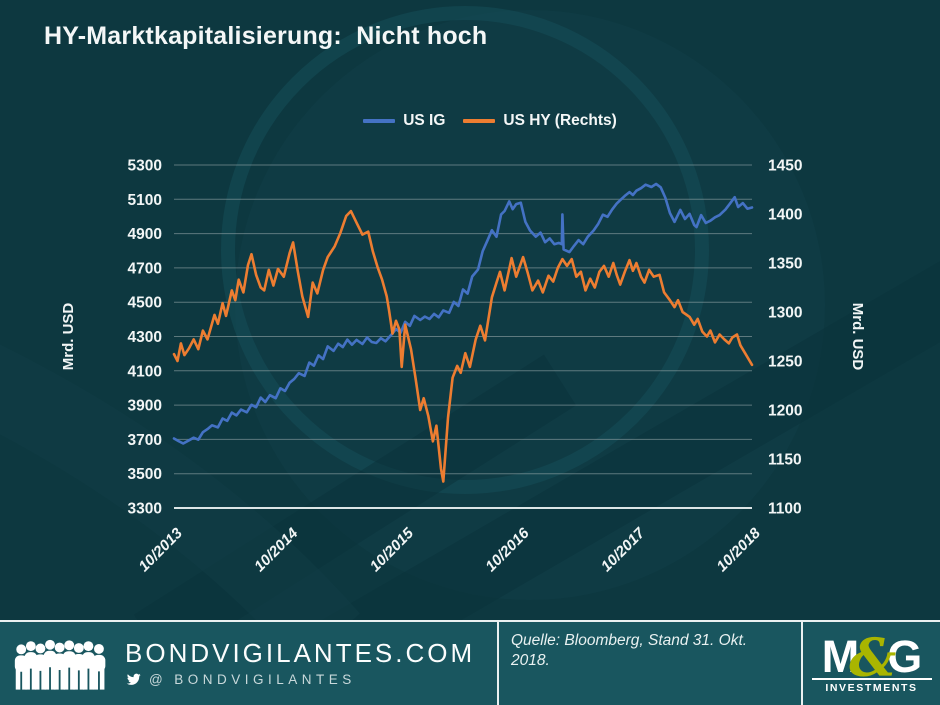 This screenshot has height=705, width=940. What do you see at coordinates (60, 664) in the screenshot?
I see `people-crowd-icon` at bounding box center [60, 664].